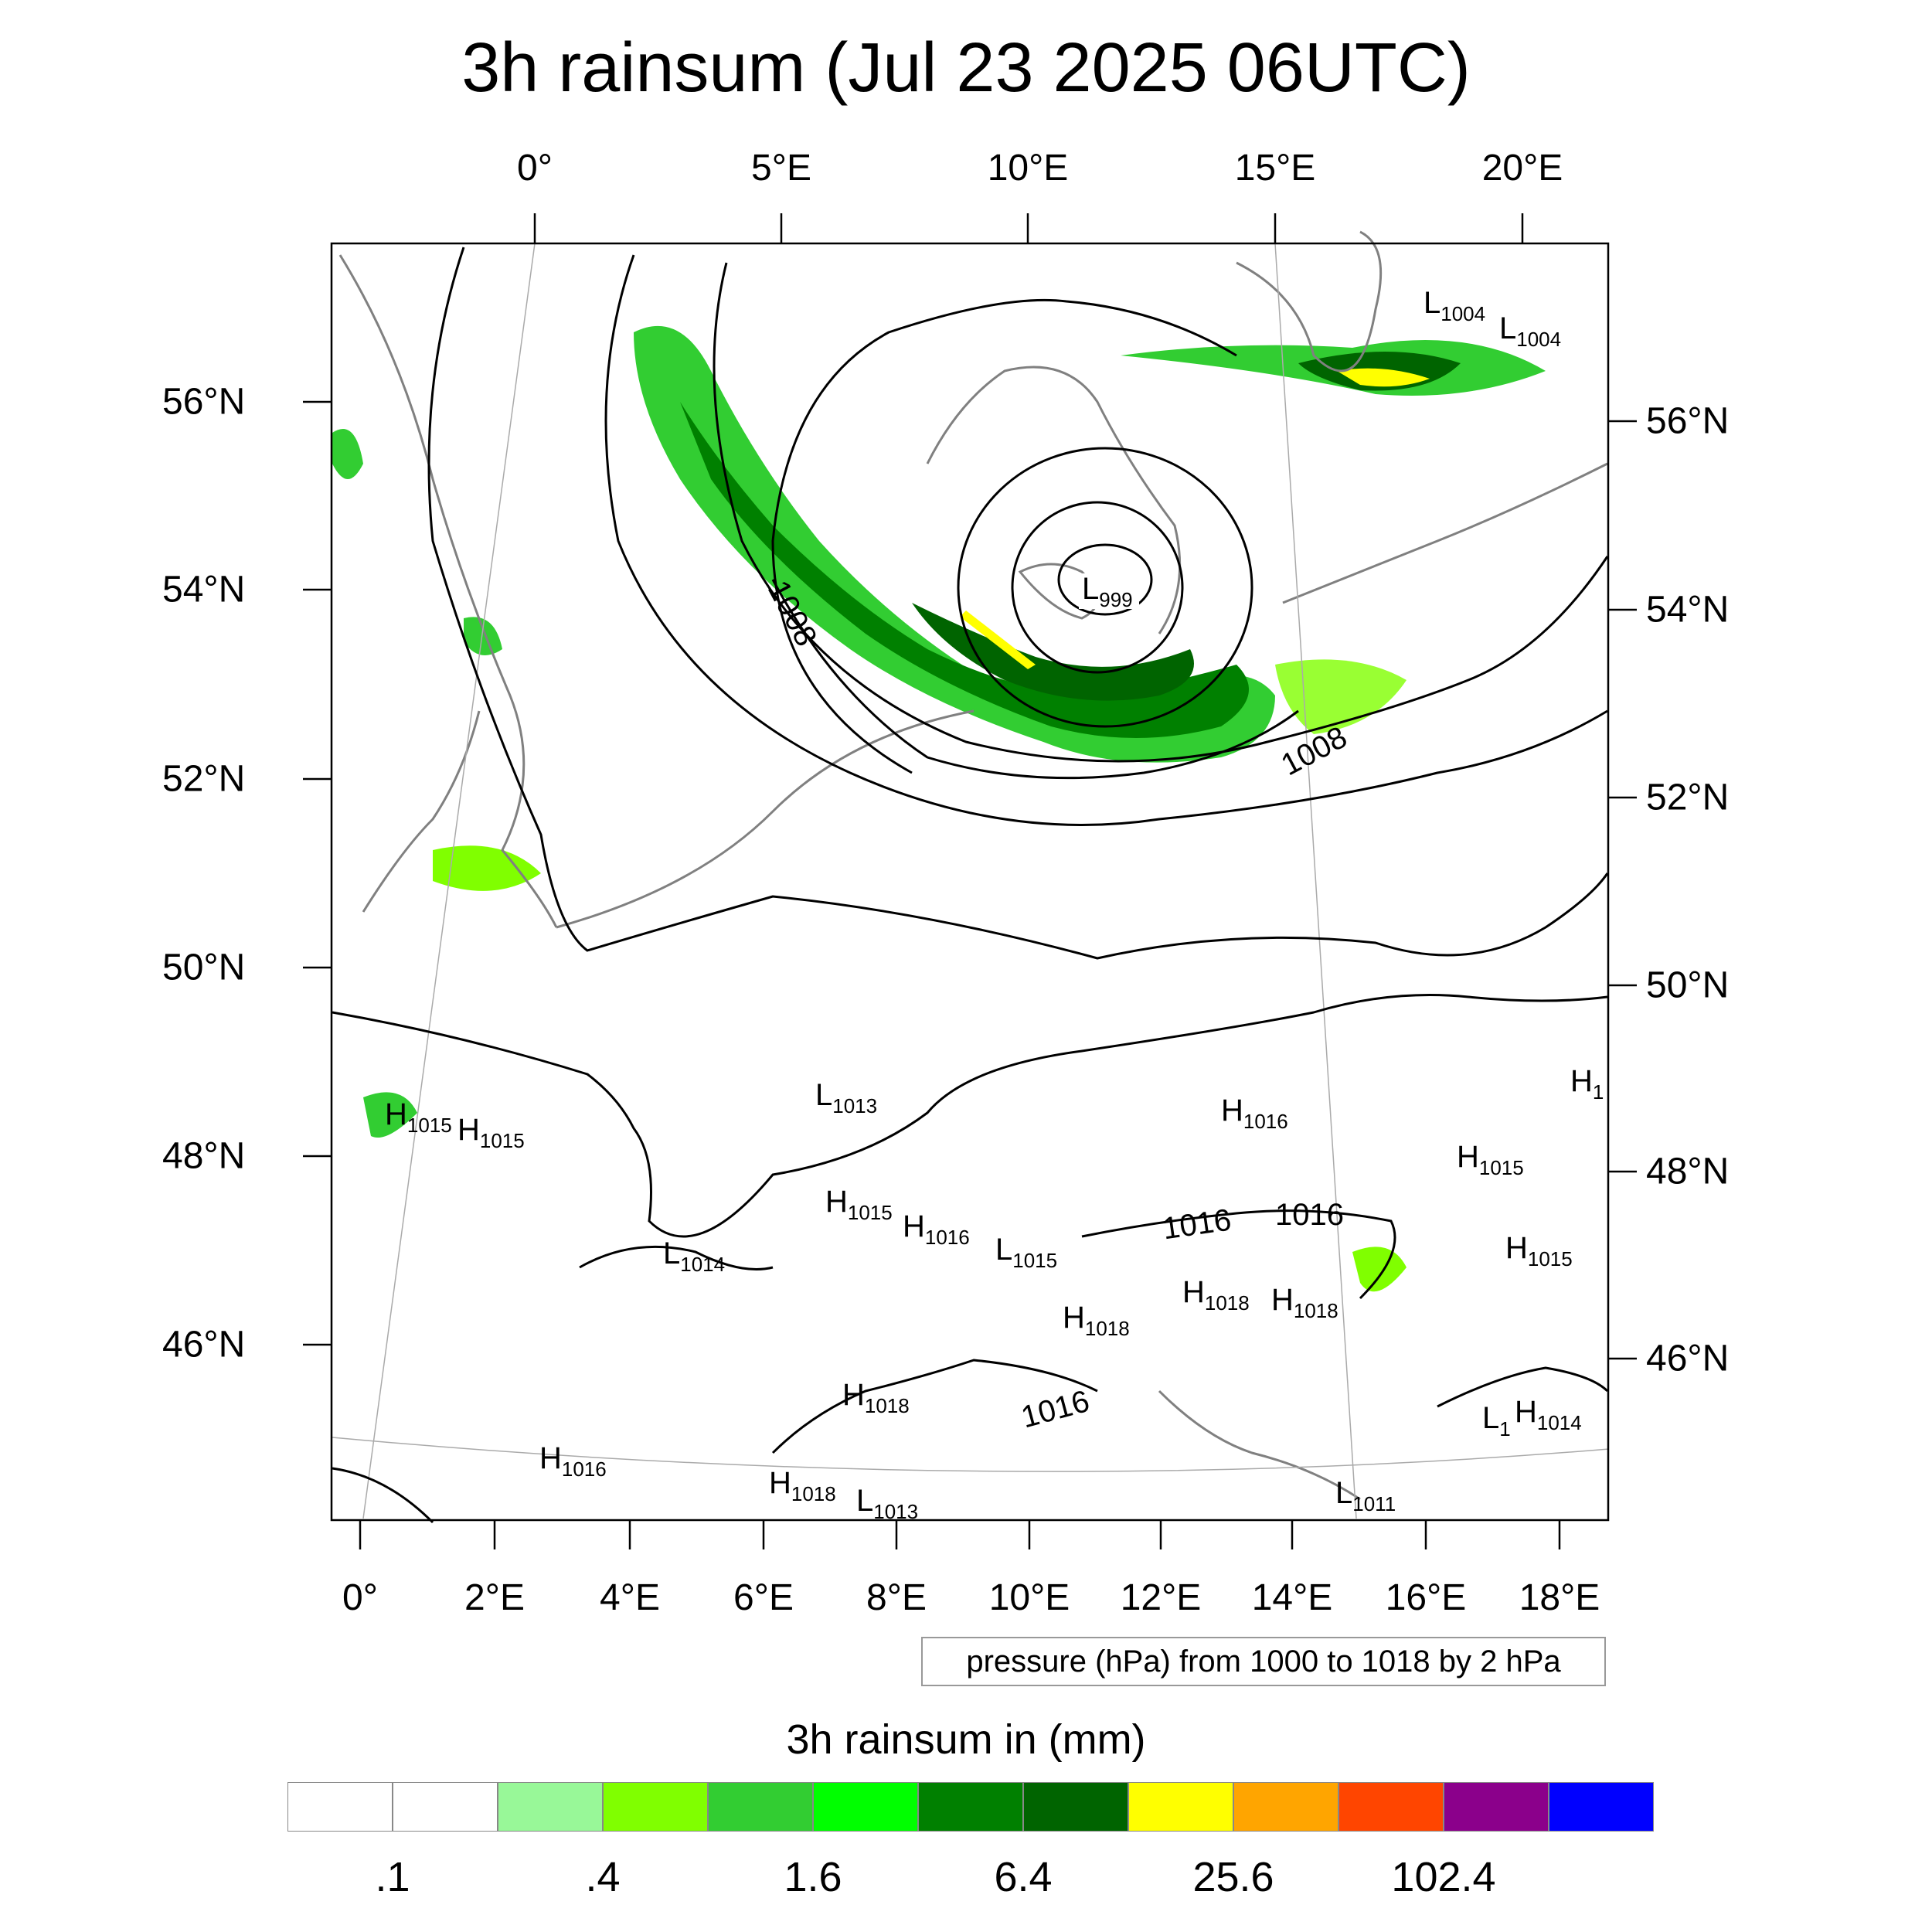 The height and width of the screenshot is (1932, 1932). I want to click on colorbar-label: 1.6, so click(813, 1877).